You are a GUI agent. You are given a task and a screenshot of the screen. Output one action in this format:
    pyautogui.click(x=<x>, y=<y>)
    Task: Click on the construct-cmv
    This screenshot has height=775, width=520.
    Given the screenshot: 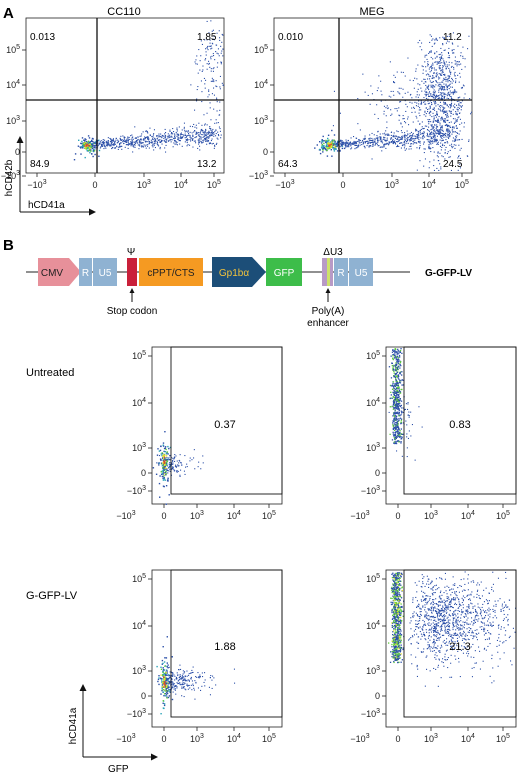 What is the action you would take?
    pyautogui.click(x=59, y=272)
    